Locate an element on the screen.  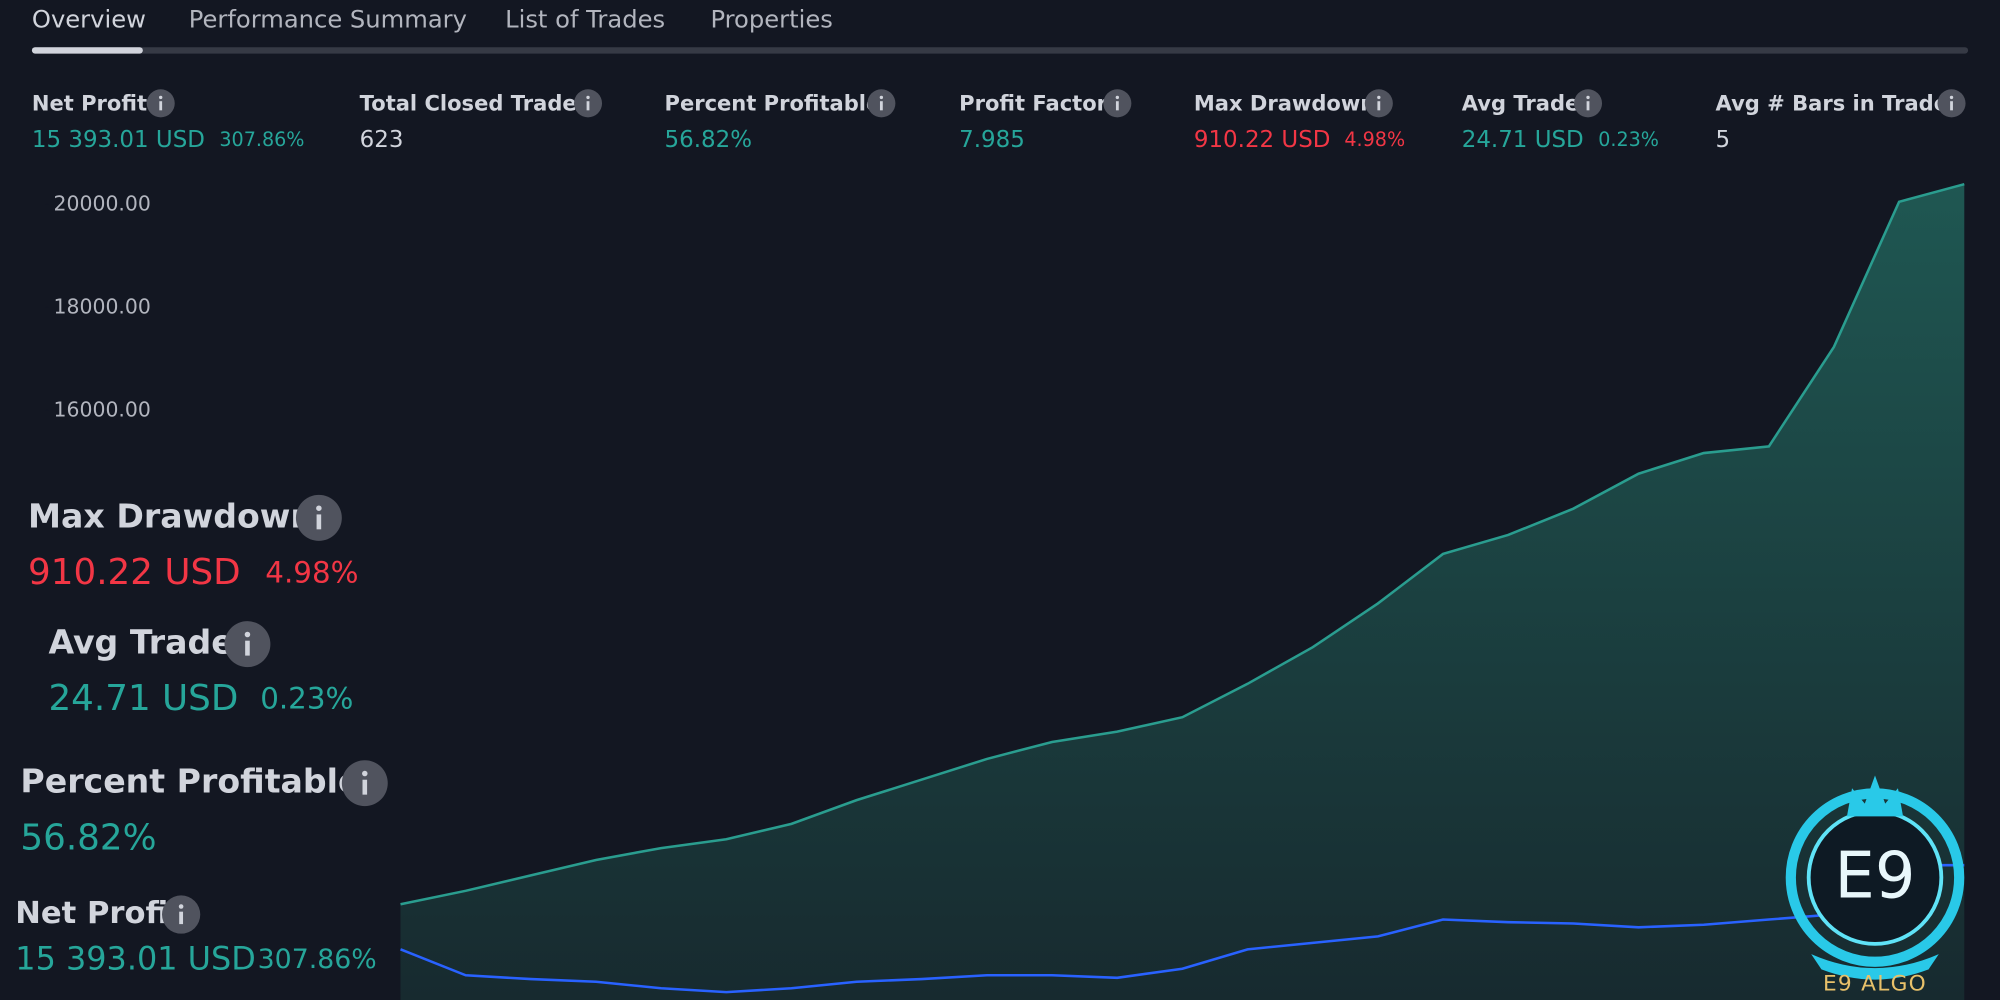
overlay-label: Net Profit is located at coordinates (99, 913).